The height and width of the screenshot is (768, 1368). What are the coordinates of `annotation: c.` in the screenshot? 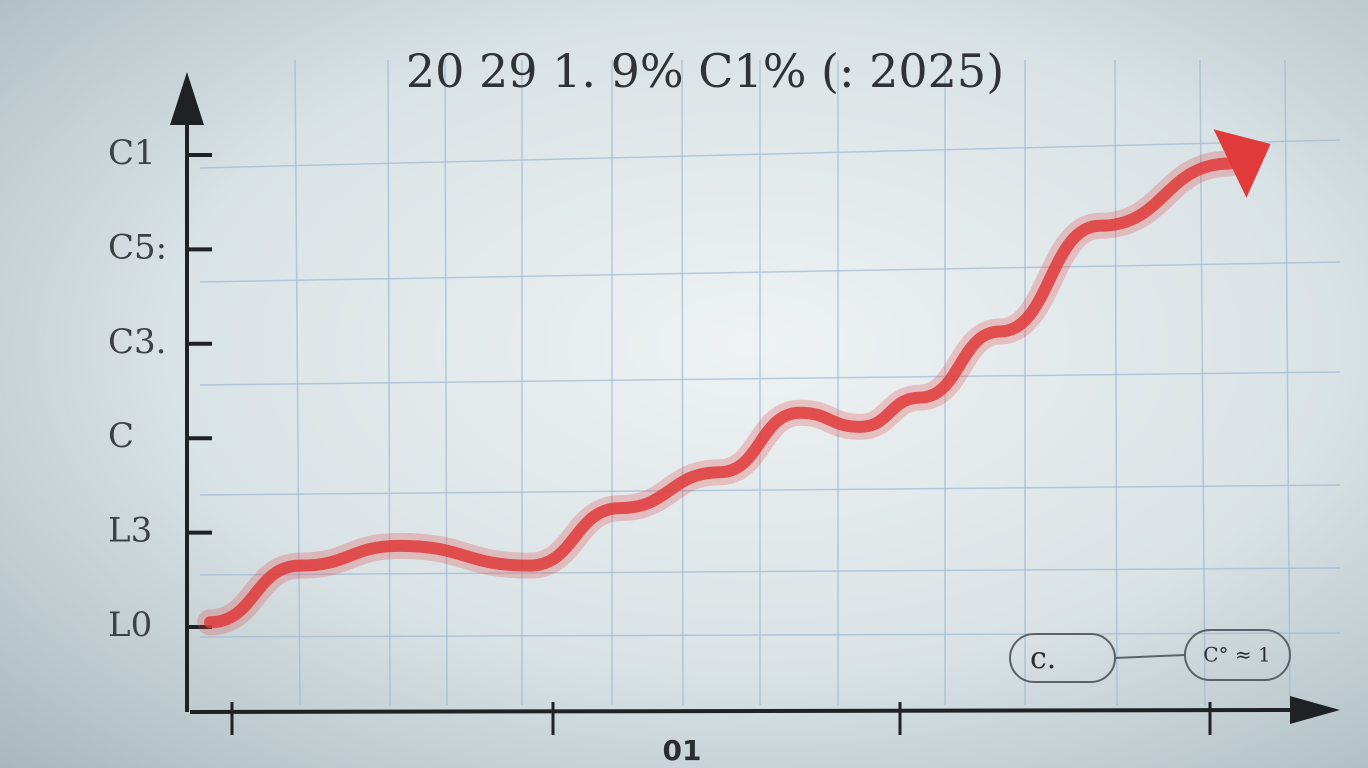 It's located at (1043, 658).